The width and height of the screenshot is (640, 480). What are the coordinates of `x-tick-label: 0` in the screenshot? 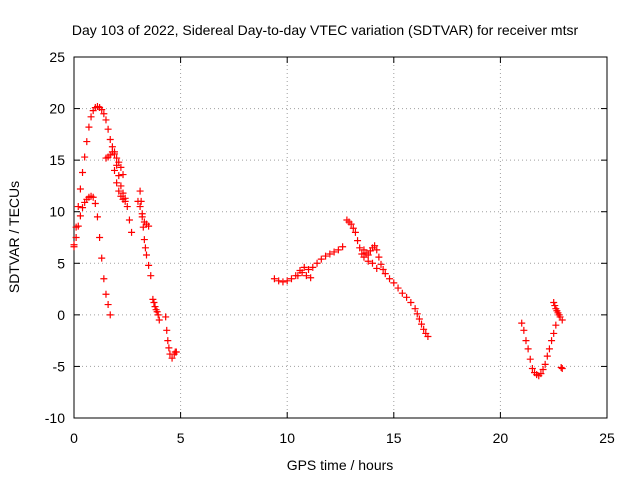 It's located at (74, 438).